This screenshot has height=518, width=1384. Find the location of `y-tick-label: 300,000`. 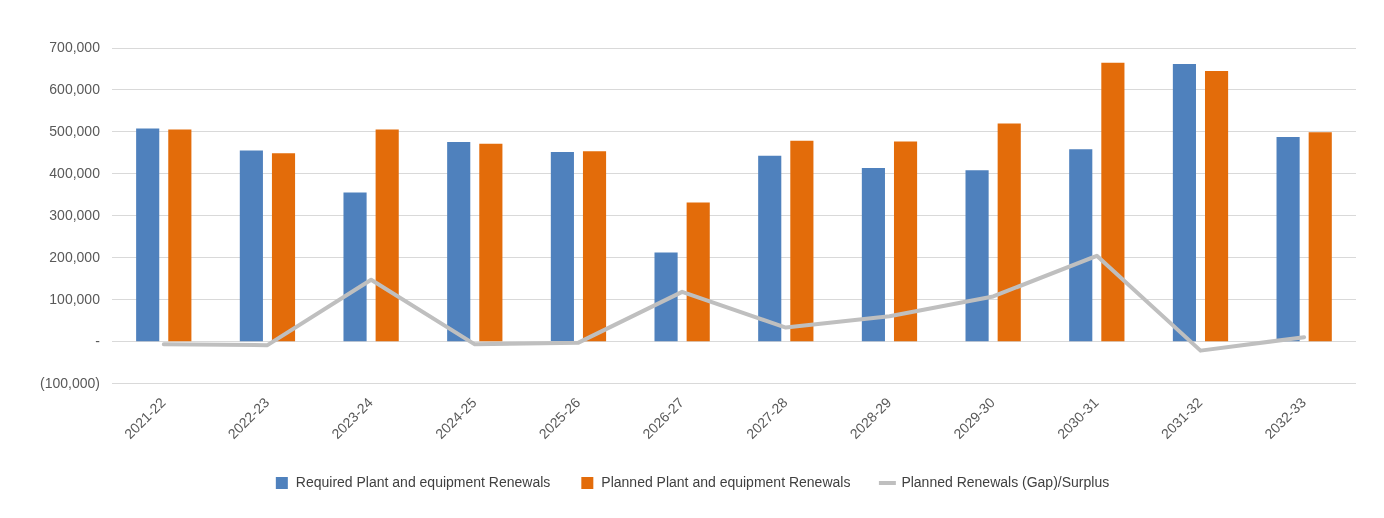

y-tick-label: 300,000 is located at coordinates (75, 214).